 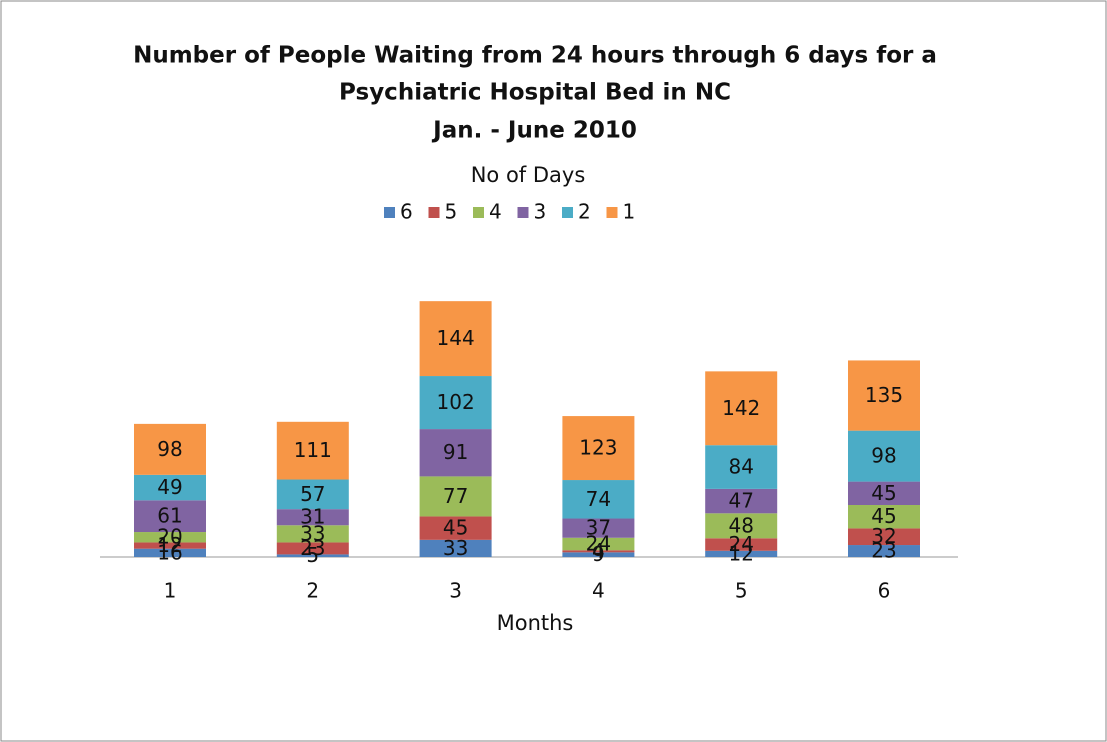 What do you see at coordinates (528, 175) in the screenshot?
I see `legend-title: No of Days` at bounding box center [528, 175].